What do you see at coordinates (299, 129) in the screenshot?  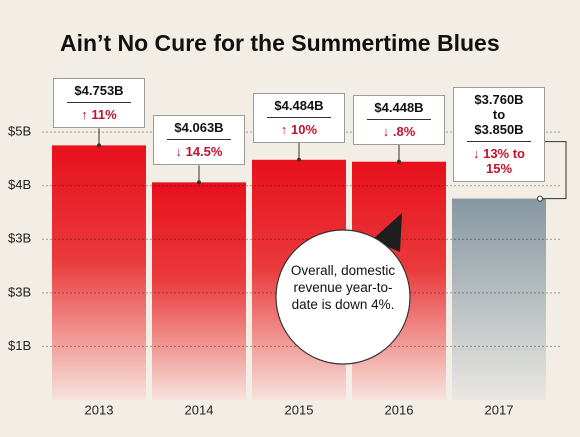 I see `change-label: ↑ 10%` at bounding box center [299, 129].